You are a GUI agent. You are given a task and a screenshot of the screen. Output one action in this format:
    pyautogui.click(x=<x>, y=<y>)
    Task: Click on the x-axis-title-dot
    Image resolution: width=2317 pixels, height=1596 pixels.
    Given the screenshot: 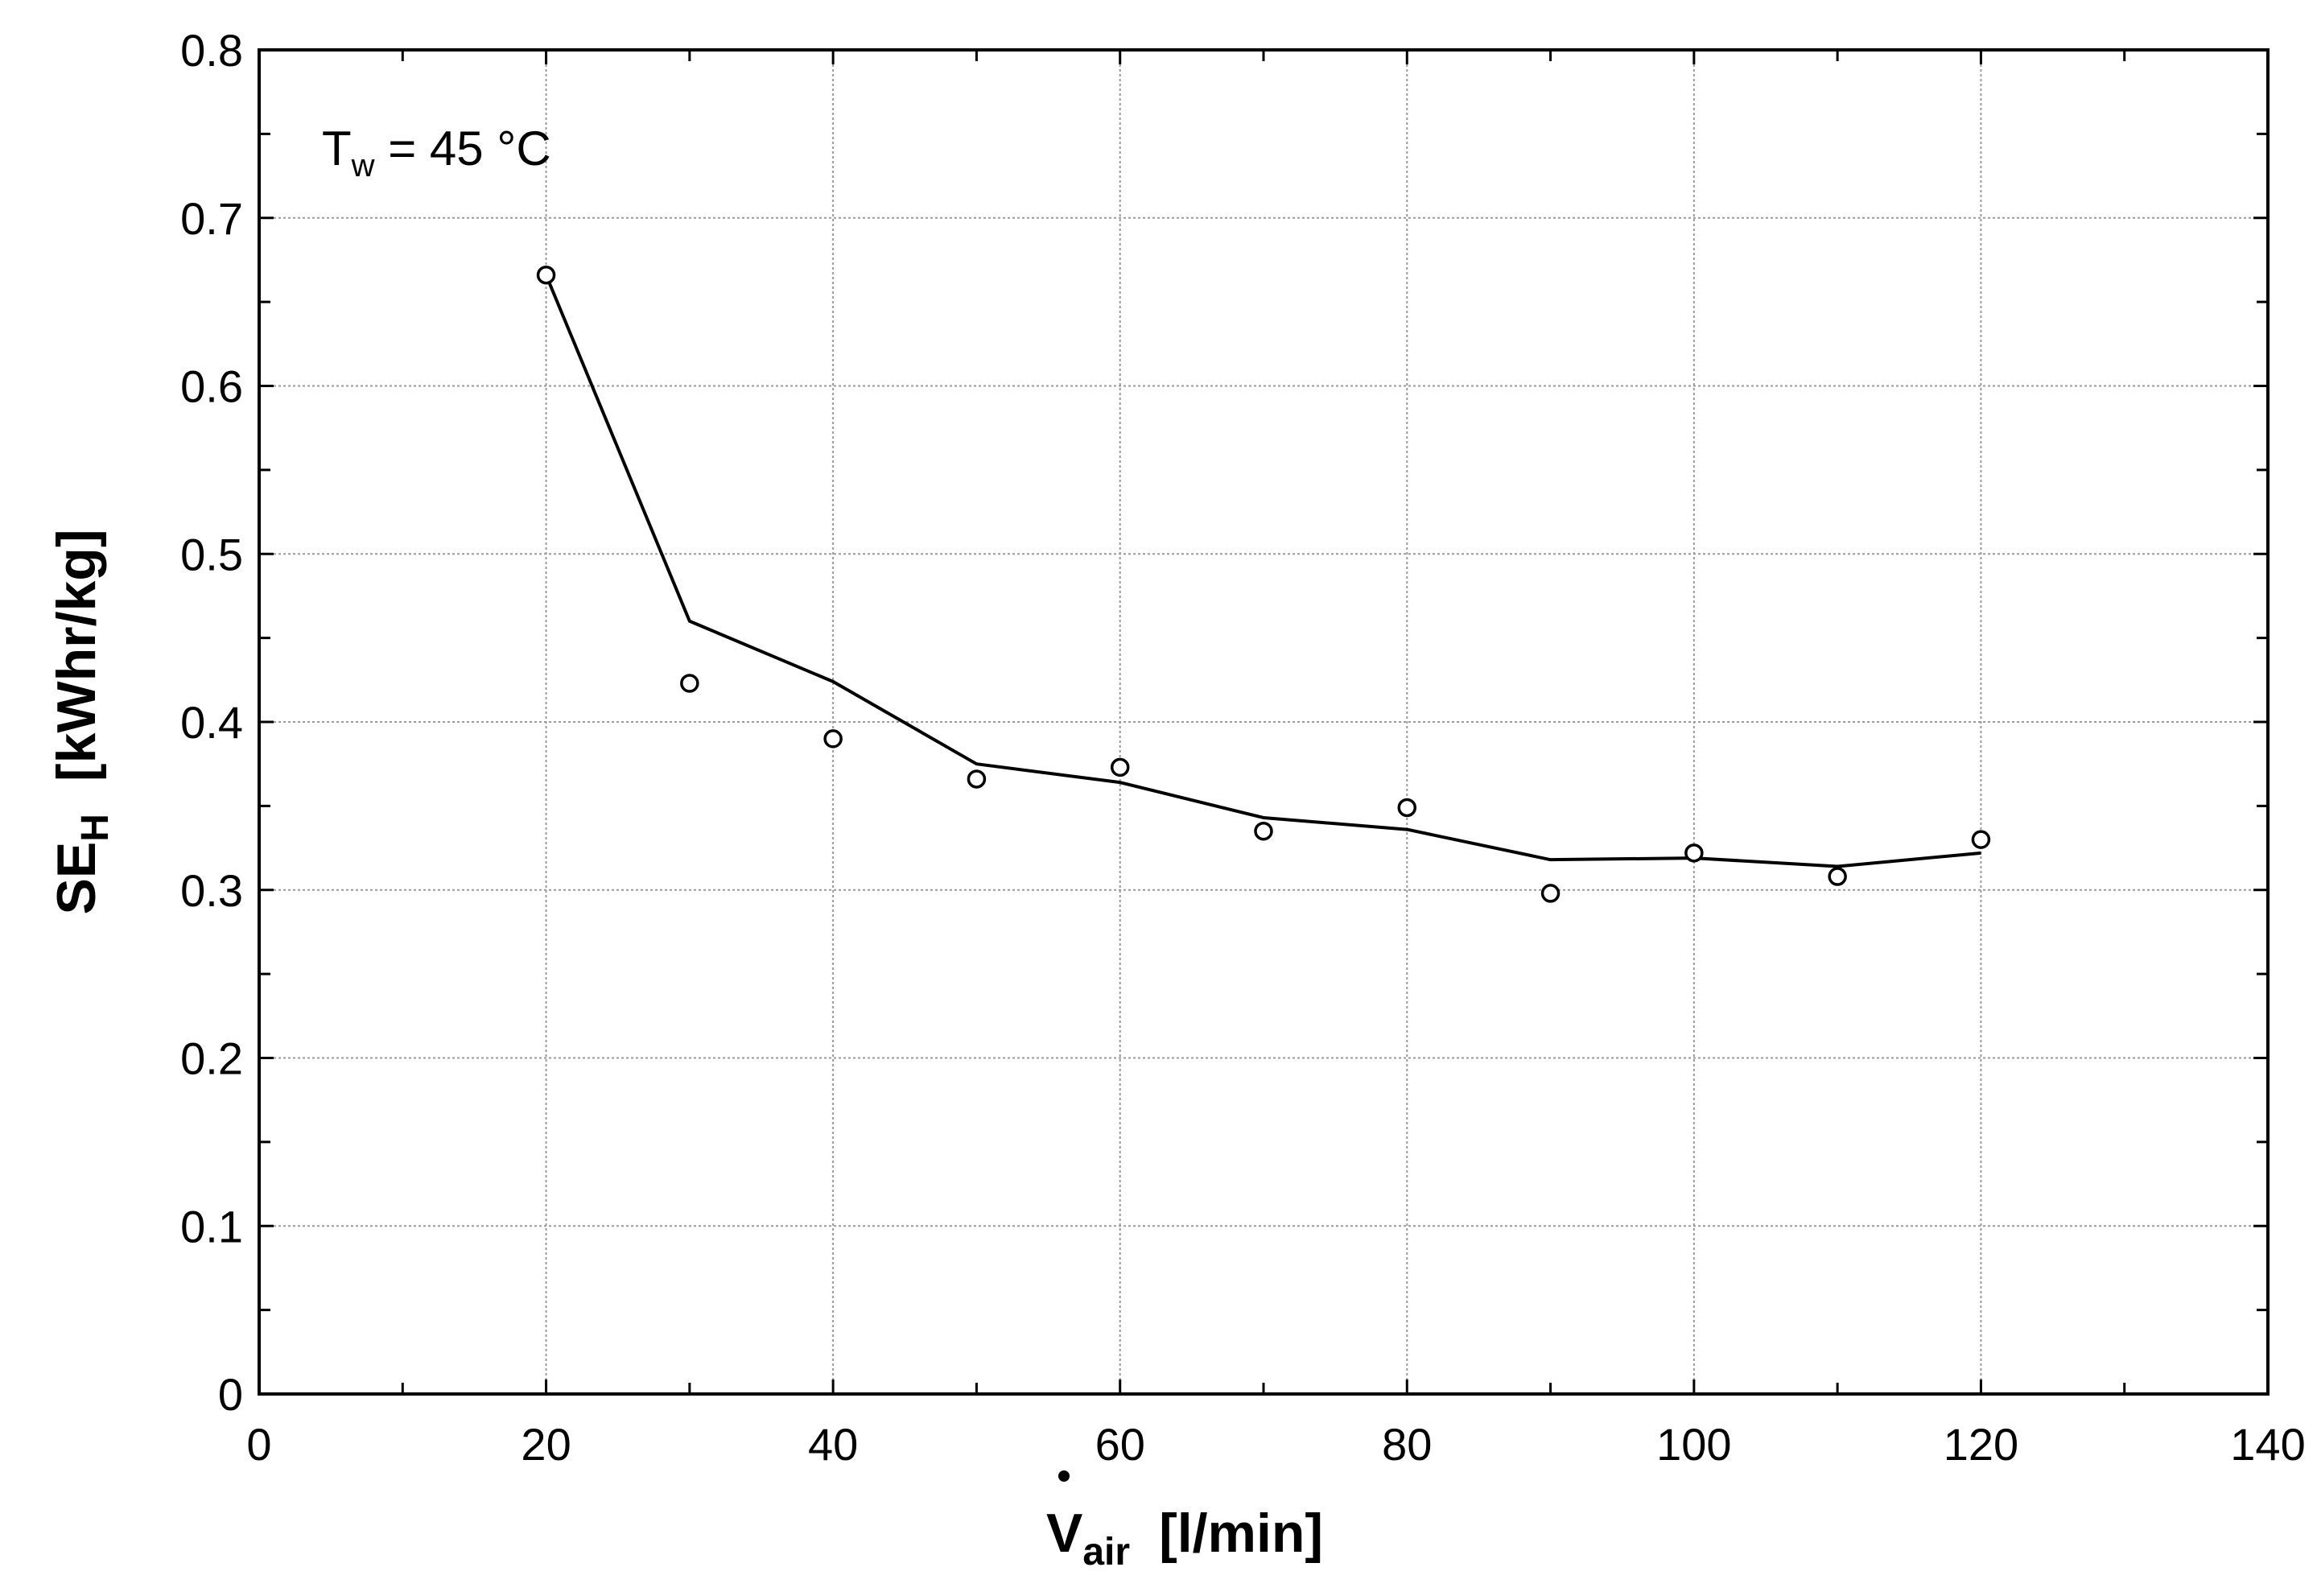 What is the action you would take?
    pyautogui.click(x=1064, y=1476)
    